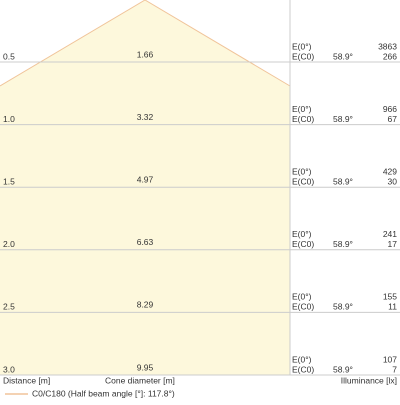 The width and height of the screenshot is (400, 405). What do you see at coordinates (390, 359) in the screenshot?
I see `e0-value: 107` at bounding box center [390, 359].